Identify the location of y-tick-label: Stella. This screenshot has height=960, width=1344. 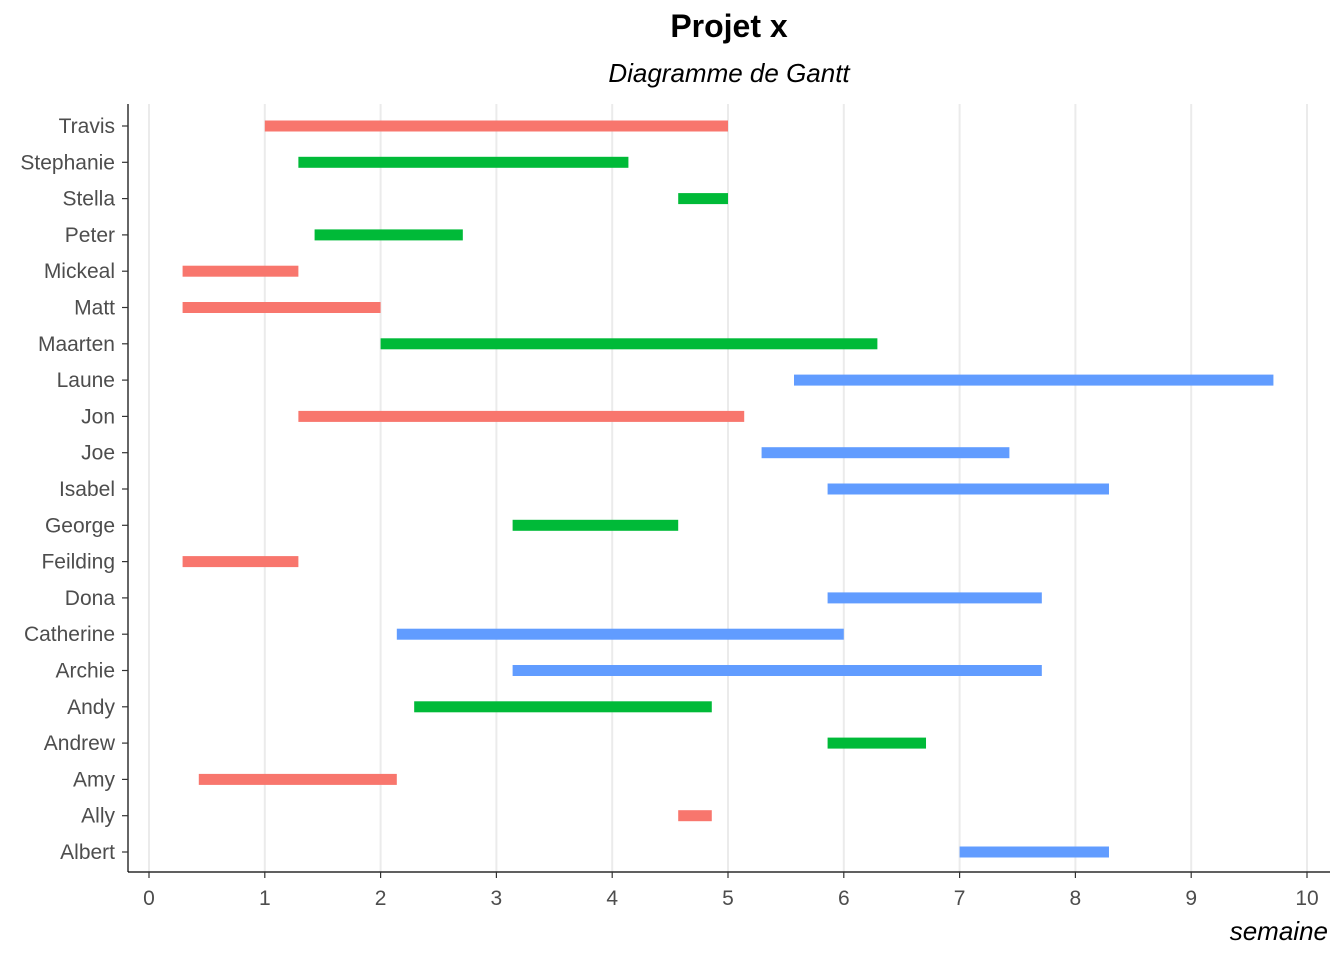
(88, 199).